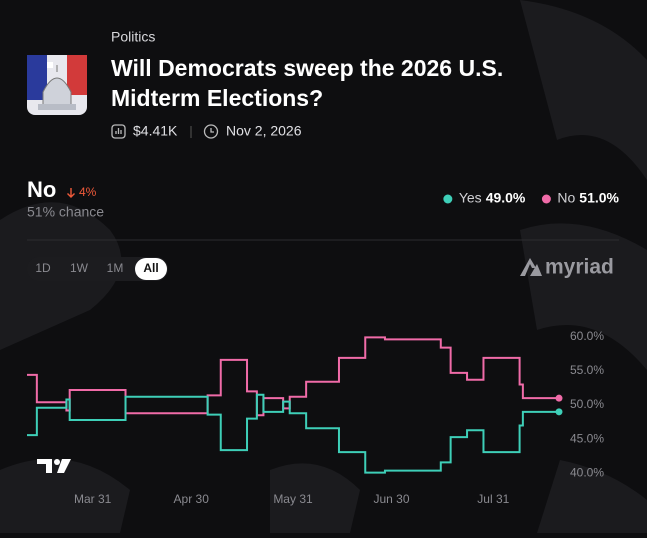 This screenshot has height=538, width=647. I want to click on y-tick-label: 45.0%, so click(587, 438).